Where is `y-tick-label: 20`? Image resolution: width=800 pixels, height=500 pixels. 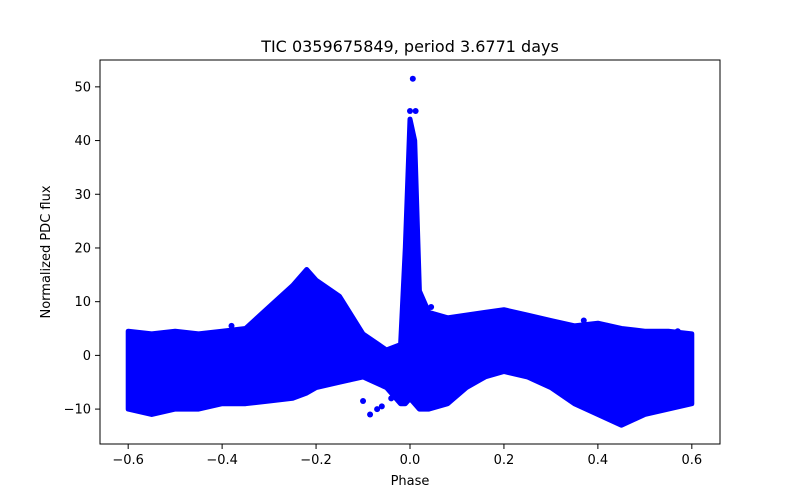 y-tick-label: 20 is located at coordinates (82, 248).